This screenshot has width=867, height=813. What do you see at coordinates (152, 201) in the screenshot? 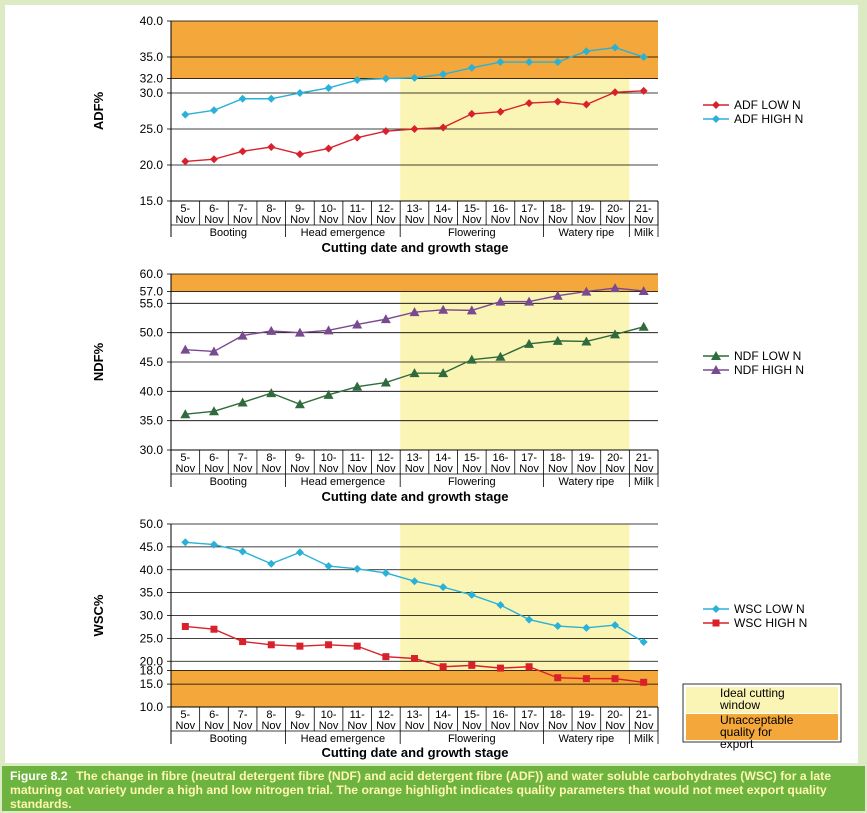
I see `y-tick-label: 15.0` at bounding box center [152, 201].